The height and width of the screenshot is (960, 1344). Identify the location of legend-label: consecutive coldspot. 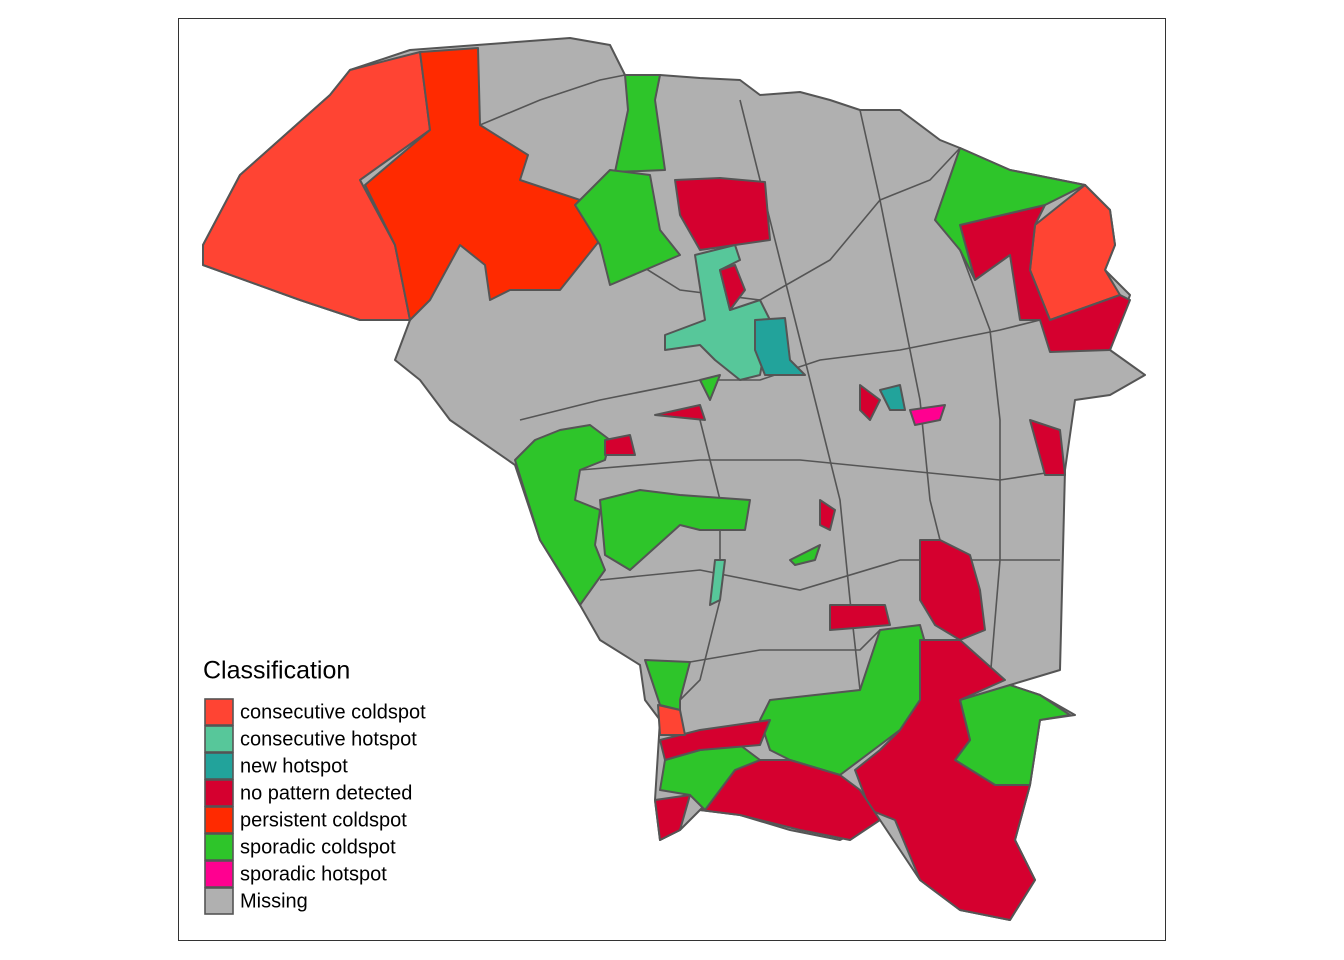
(333, 712).